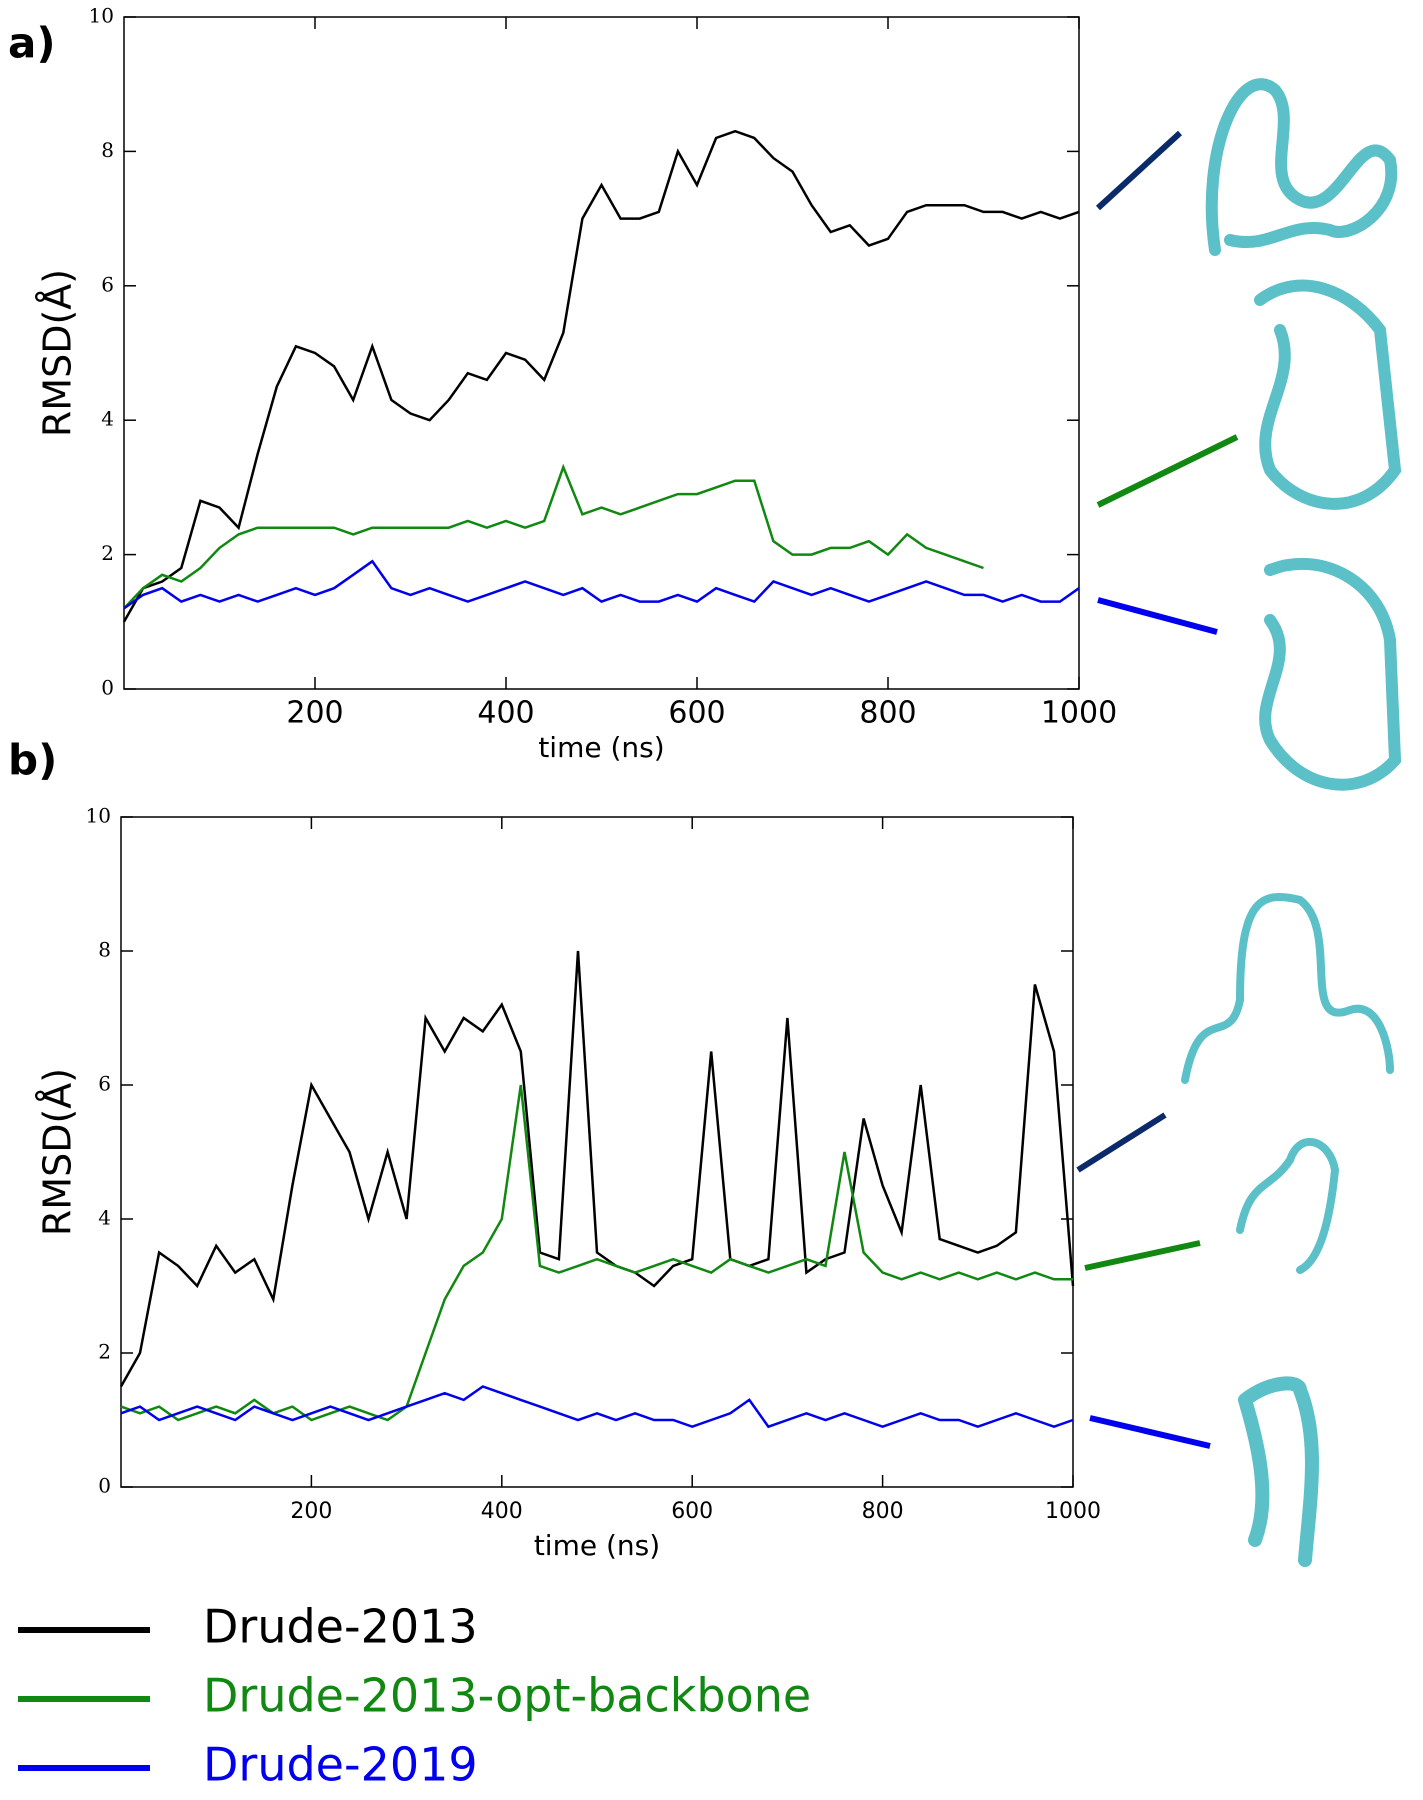 This screenshot has height=1800, width=1423. I want to click on protein-a3, so click(1330, 674).